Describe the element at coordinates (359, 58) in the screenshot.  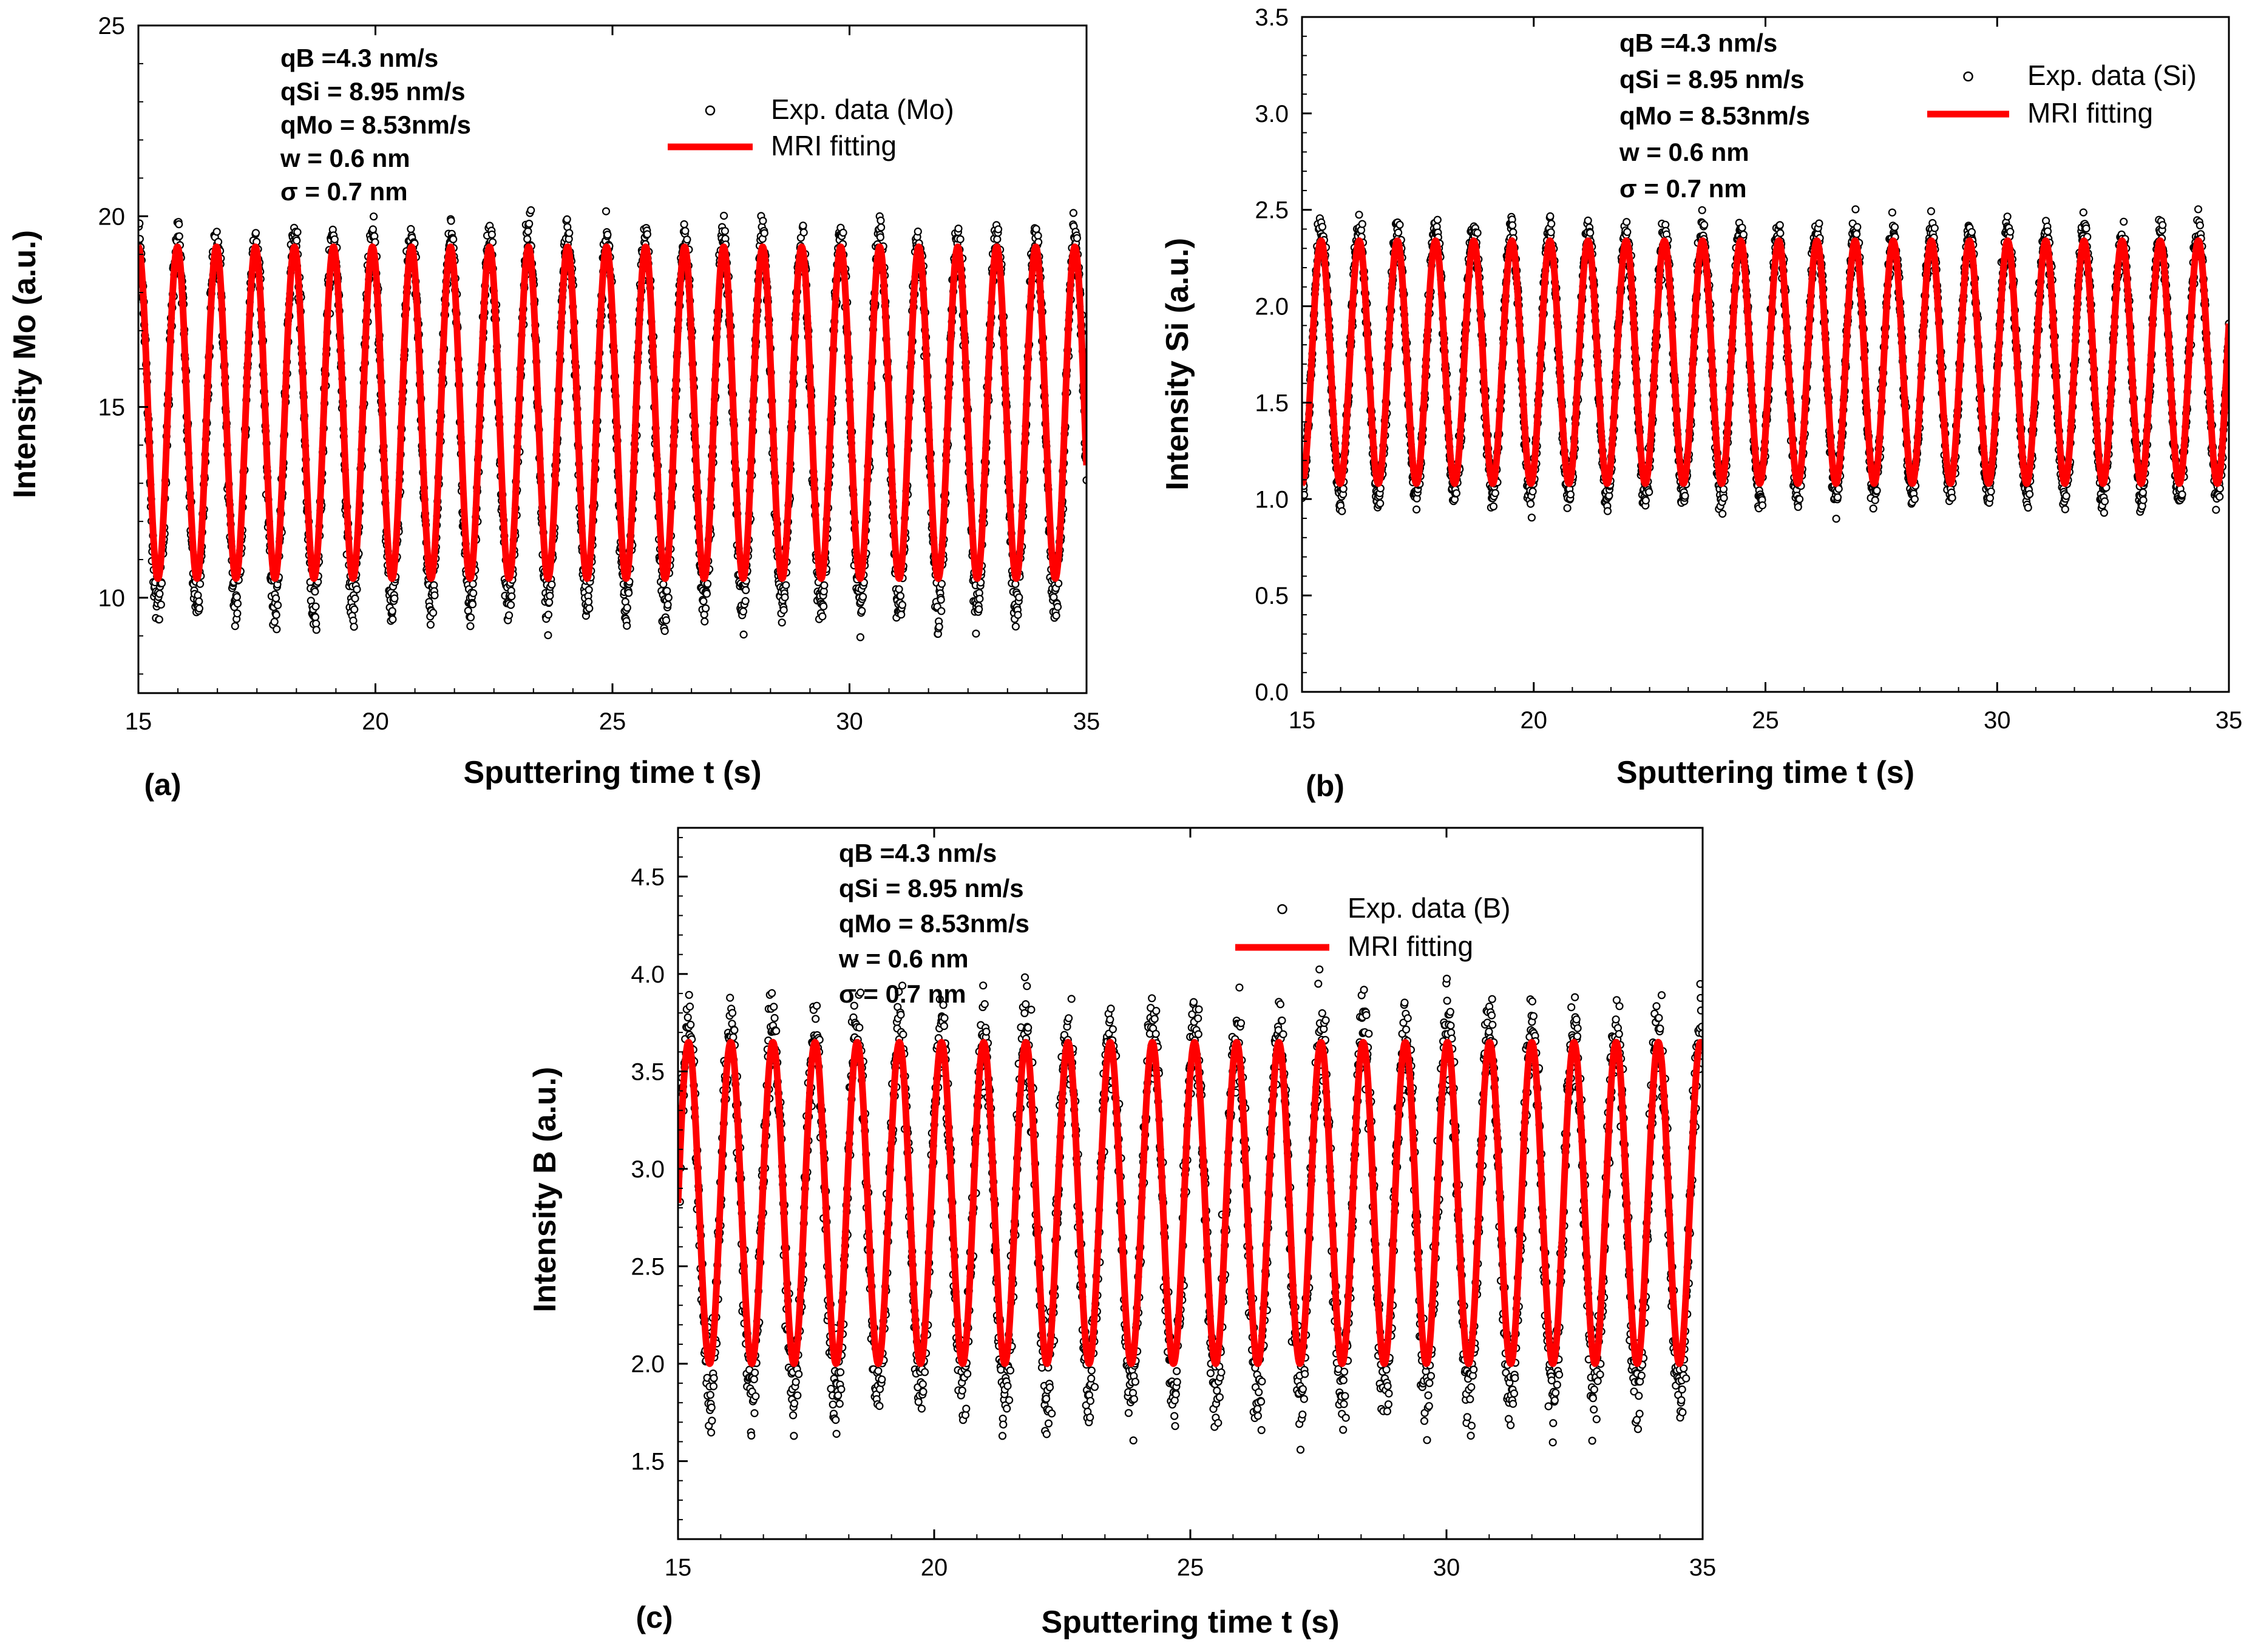
I see `parameter-annotation: qB =4.3 nm/s` at that location.